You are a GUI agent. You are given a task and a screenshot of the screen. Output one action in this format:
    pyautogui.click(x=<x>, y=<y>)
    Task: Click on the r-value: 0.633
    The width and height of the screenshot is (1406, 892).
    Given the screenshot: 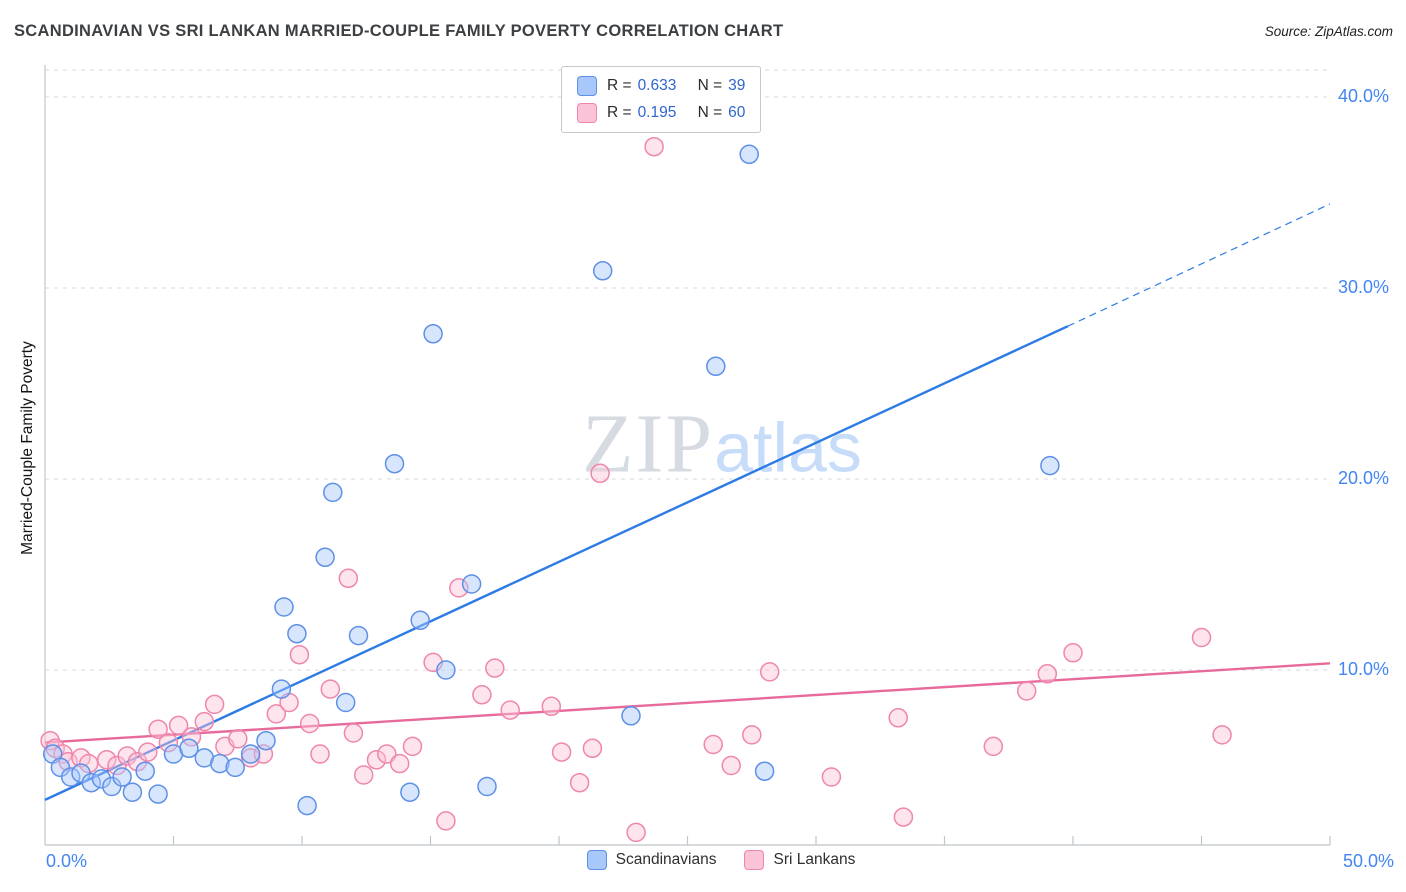 What is the action you would take?
    pyautogui.click(x=657, y=85)
    